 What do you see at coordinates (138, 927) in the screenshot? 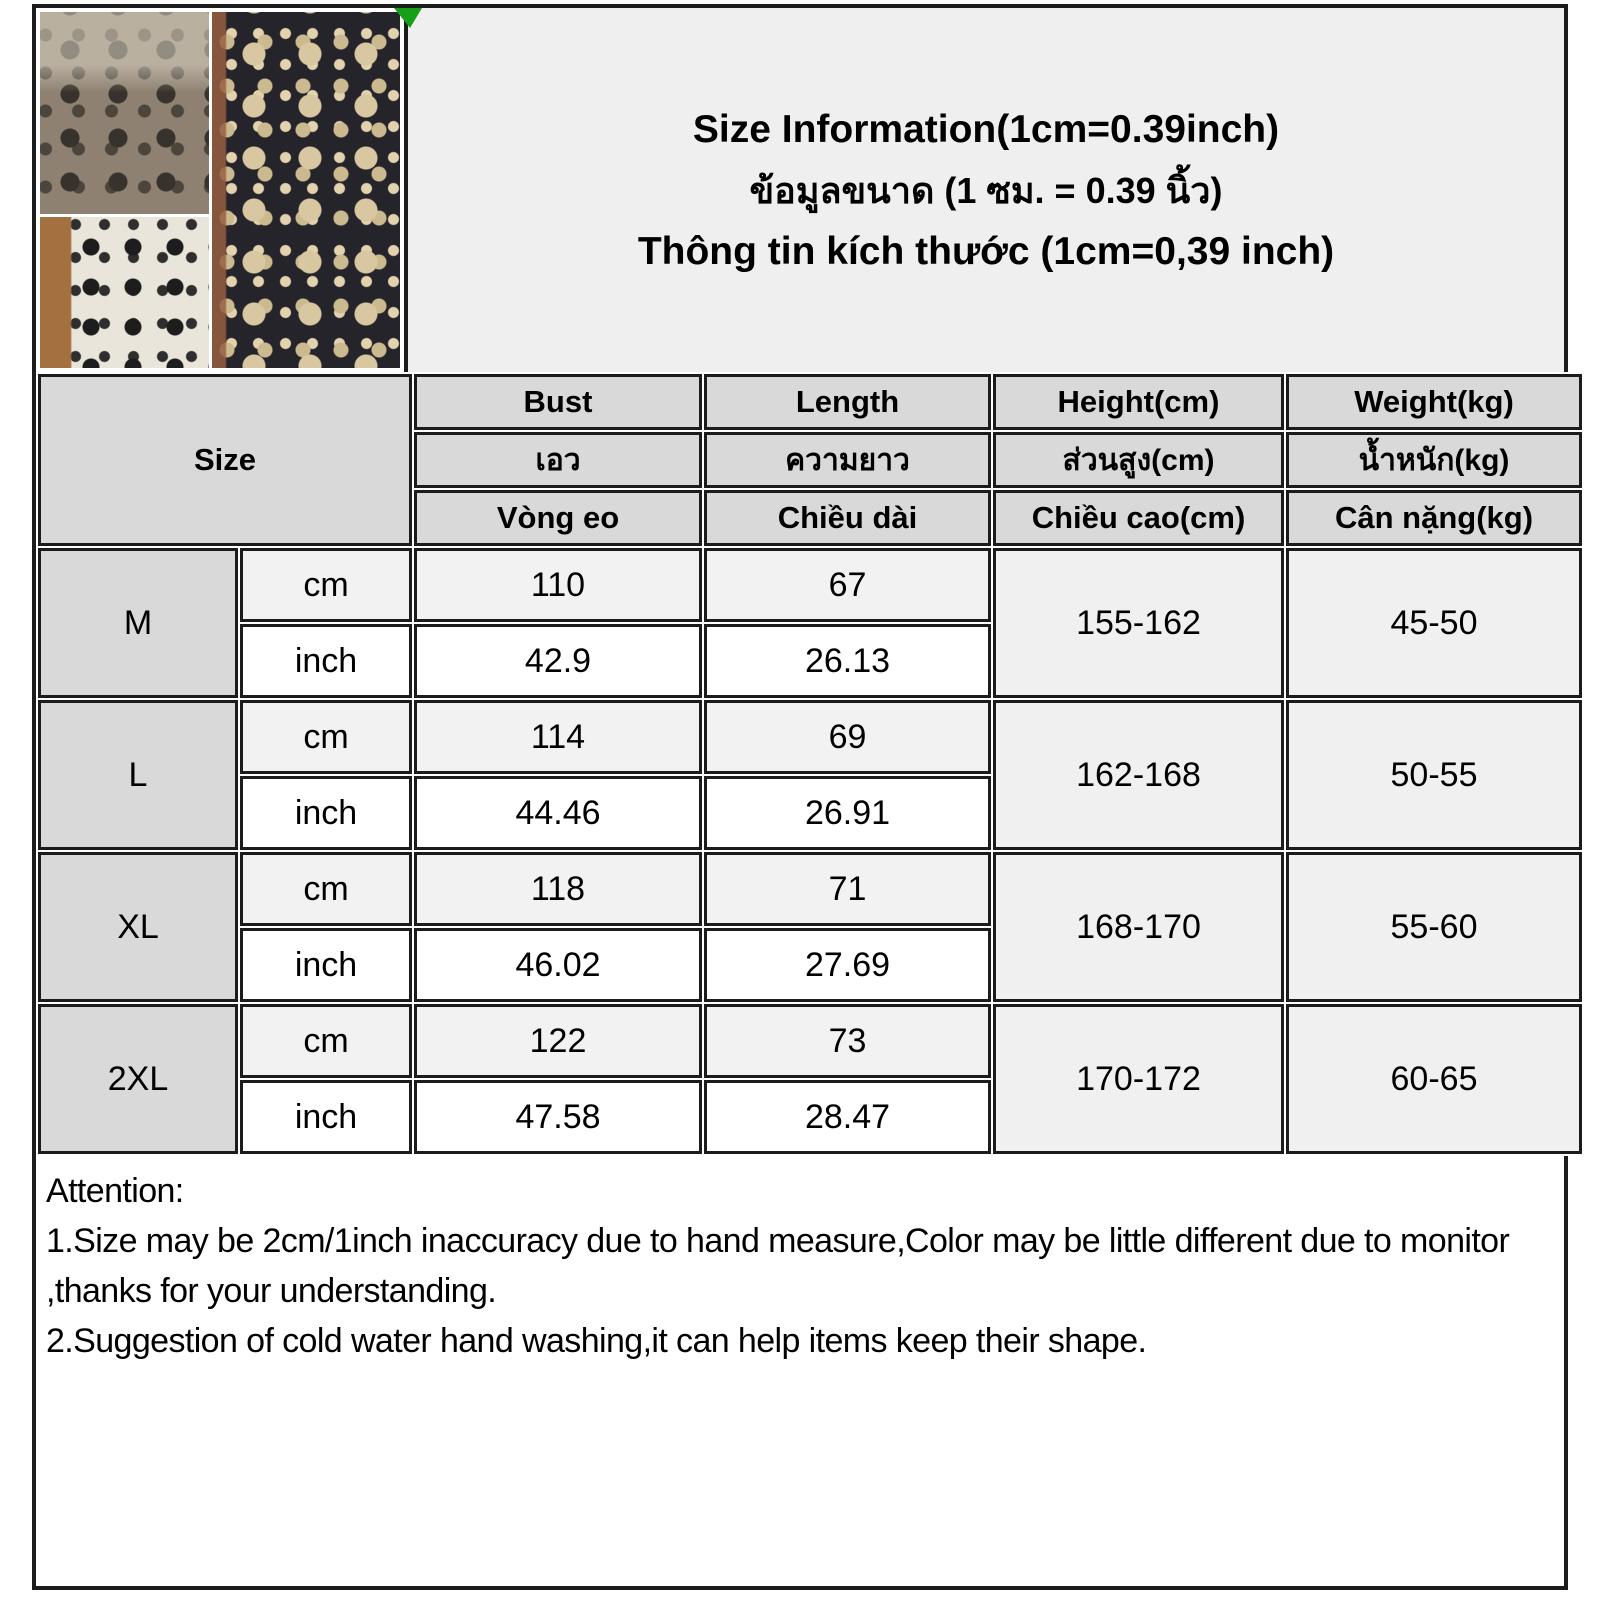
I see `size-label-xl: XL` at bounding box center [138, 927].